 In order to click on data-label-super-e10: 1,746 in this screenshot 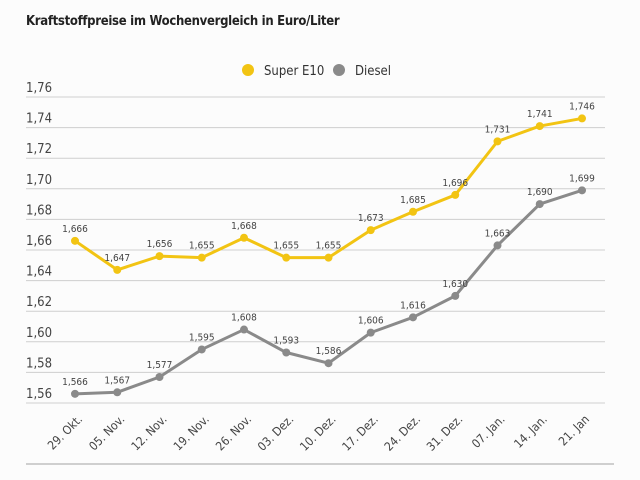, I will do `click(582, 106)`.